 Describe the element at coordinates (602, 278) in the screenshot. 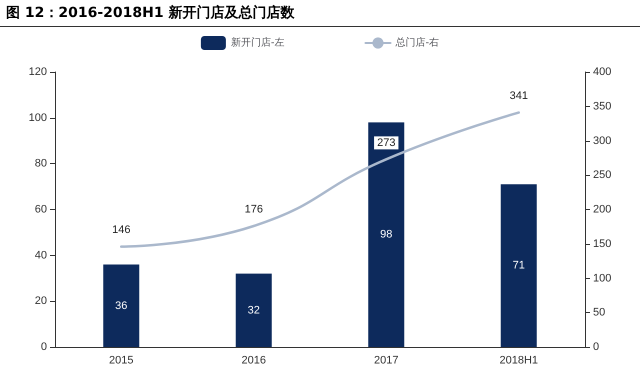

I see `y2-tick-label: 100` at that location.